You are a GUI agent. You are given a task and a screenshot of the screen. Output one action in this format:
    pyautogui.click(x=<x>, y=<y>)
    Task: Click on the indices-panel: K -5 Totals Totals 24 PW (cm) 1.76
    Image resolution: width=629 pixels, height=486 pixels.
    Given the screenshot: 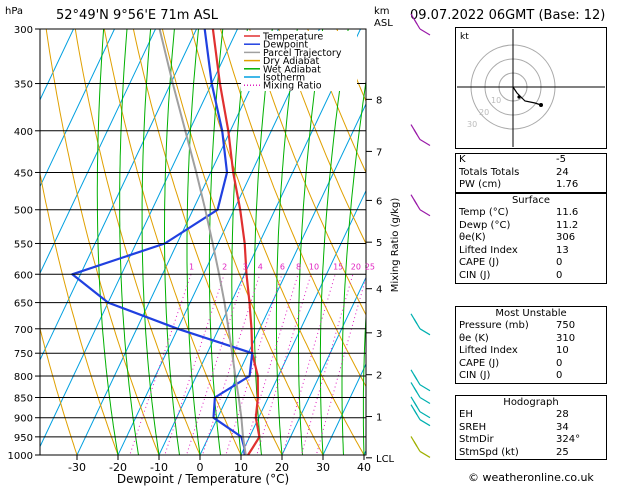 What is the action you would take?
    pyautogui.click(x=531, y=173)
    